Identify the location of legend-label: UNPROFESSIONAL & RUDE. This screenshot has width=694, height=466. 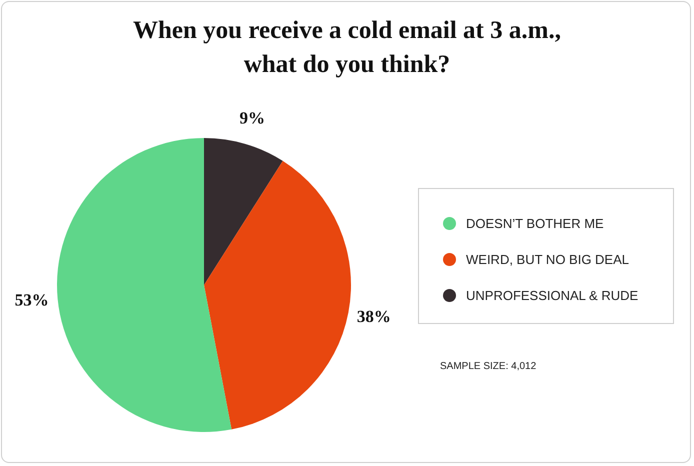
(552, 295).